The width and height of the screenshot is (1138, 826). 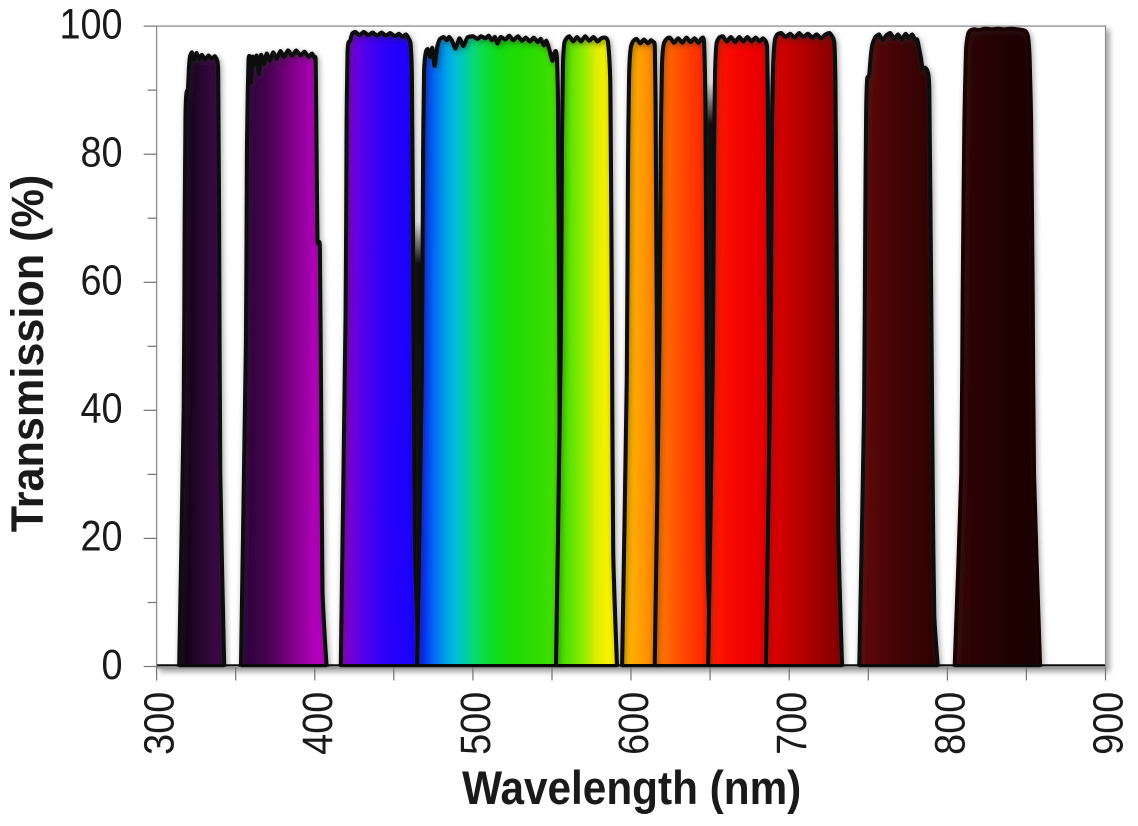 What do you see at coordinates (949, 723) in the screenshot?
I see `svg-text: 800` at bounding box center [949, 723].